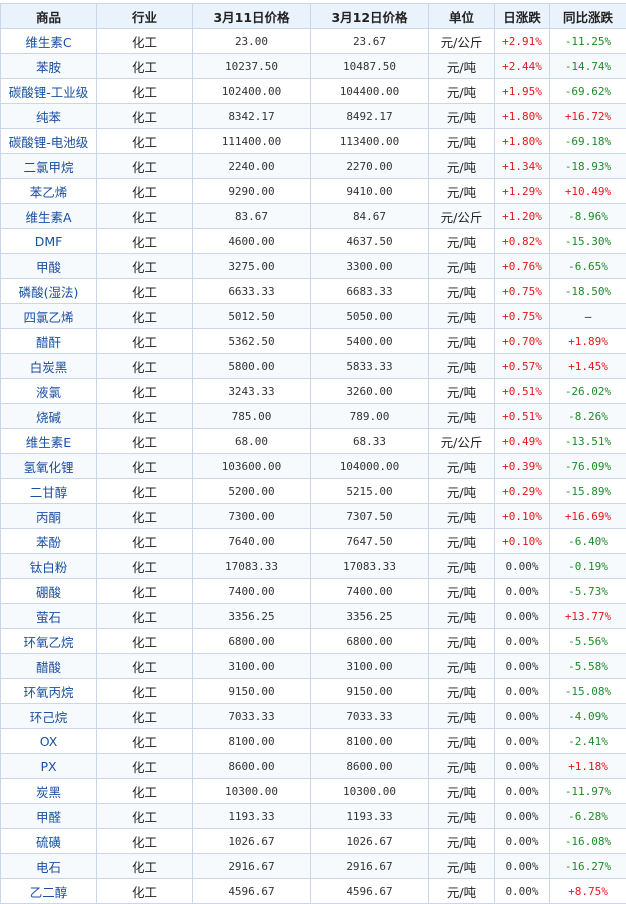 This screenshot has width=626, height=904. I want to click on commodity-name-link: 二甘醇, so click(49, 491).